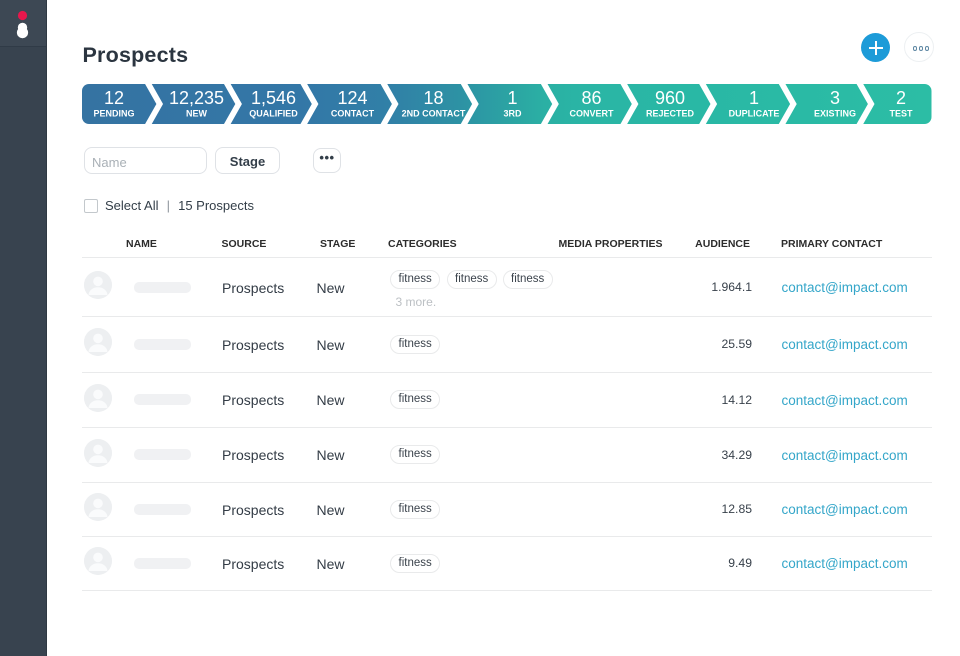 The height and width of the screenshot is (656, 960). Describe the element at coordinates (273, 98) in the screenshot. I see `svg-text: 1,546` at that location.